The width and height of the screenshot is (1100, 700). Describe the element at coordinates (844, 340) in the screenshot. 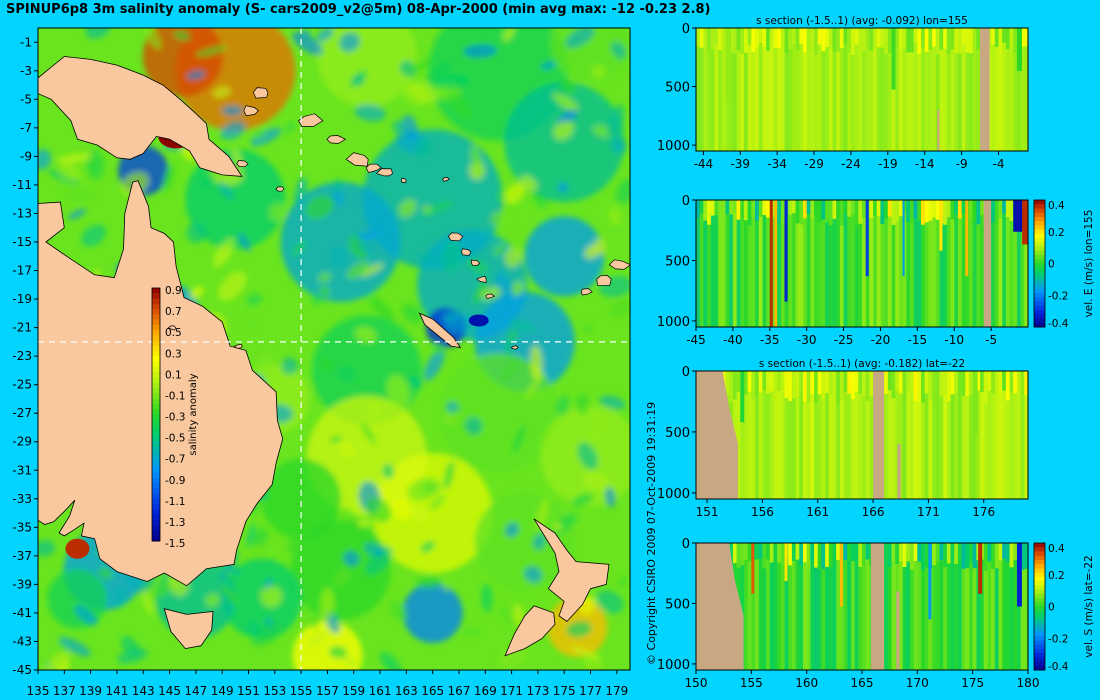

I see `vel-e-section-x-tick-label: -25` at that location.